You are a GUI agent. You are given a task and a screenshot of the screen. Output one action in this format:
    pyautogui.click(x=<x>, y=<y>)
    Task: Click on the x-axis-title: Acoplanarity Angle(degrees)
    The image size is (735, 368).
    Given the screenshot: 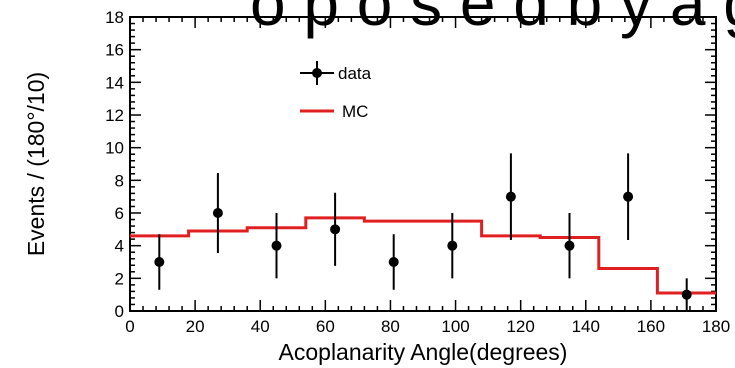 What is the action you would take?
    pyautogui.click(x=423, y=352)
    